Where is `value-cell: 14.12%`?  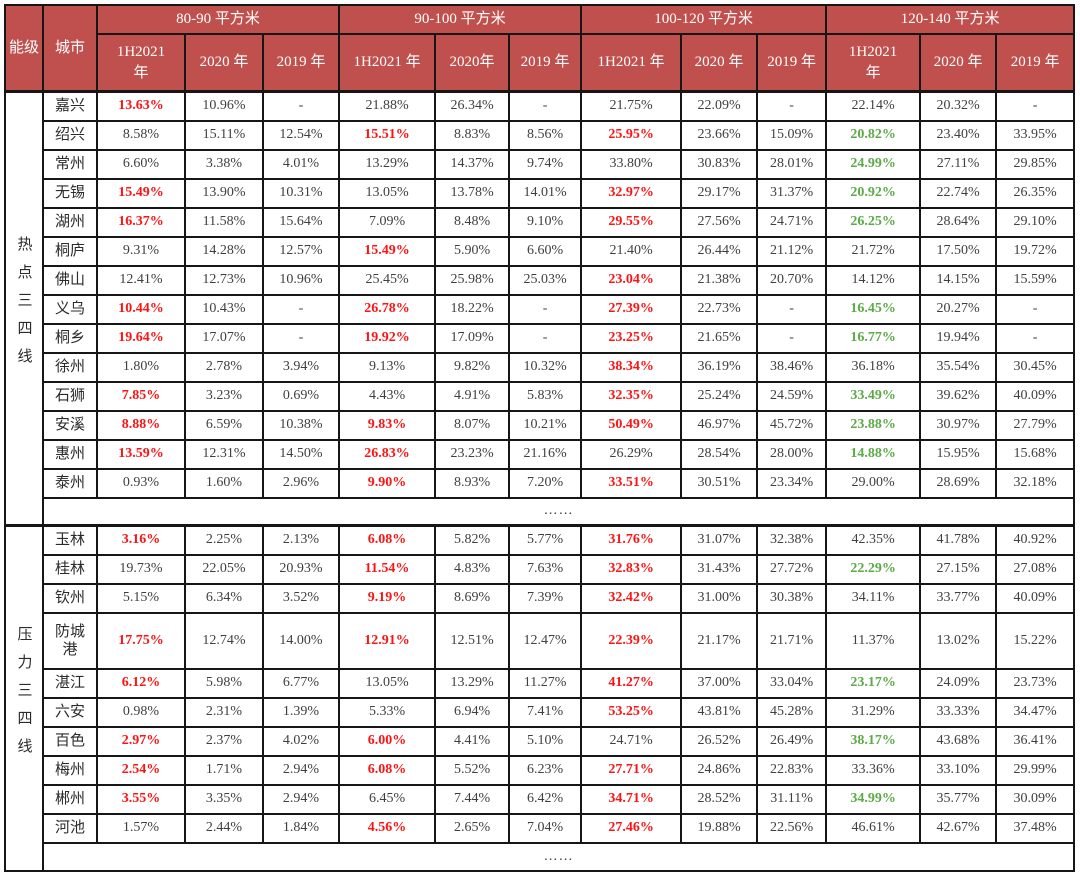
value-cell: 14.12% is located at coordinates (873, 280).